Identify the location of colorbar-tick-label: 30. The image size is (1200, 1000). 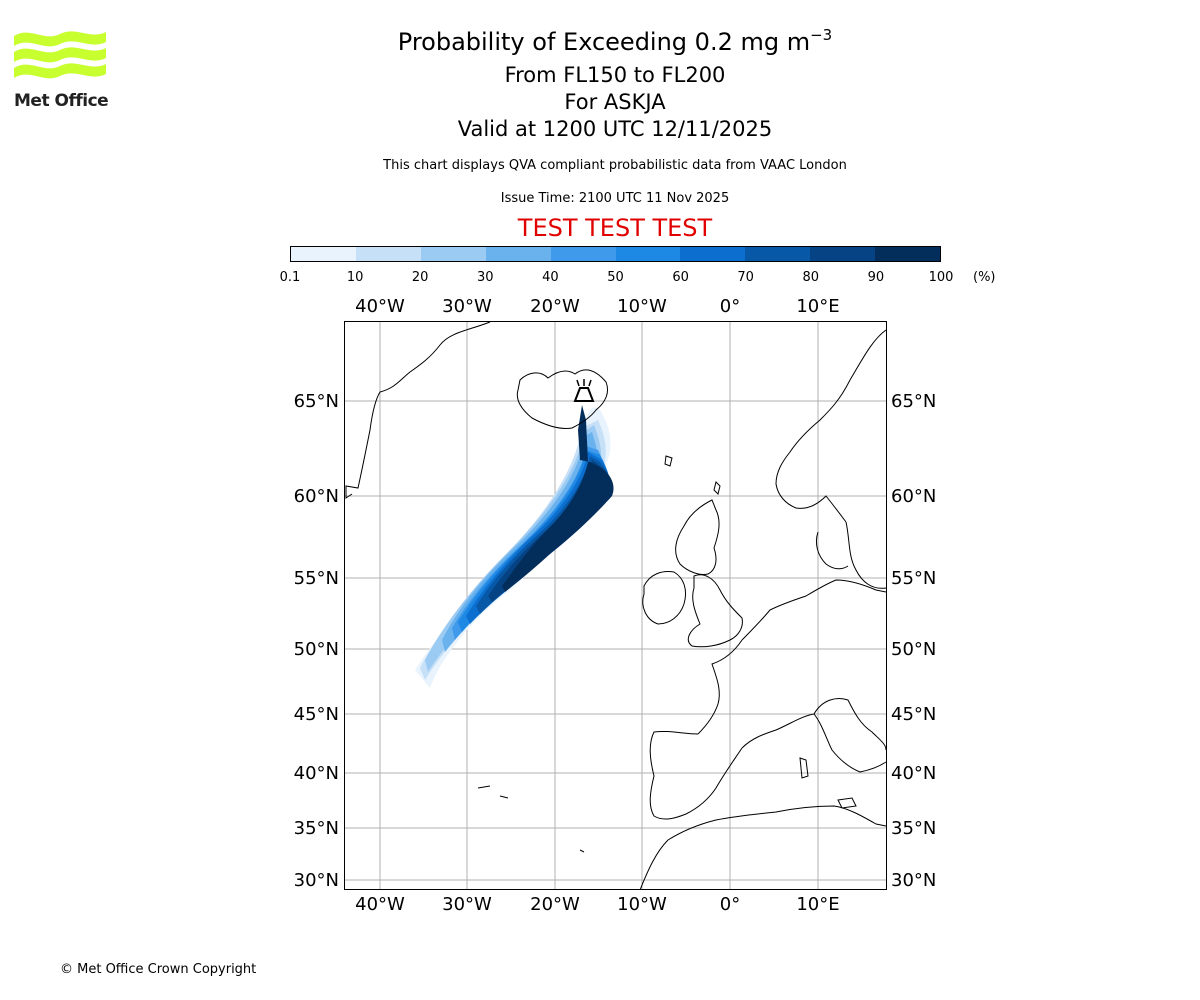
(485, 277).